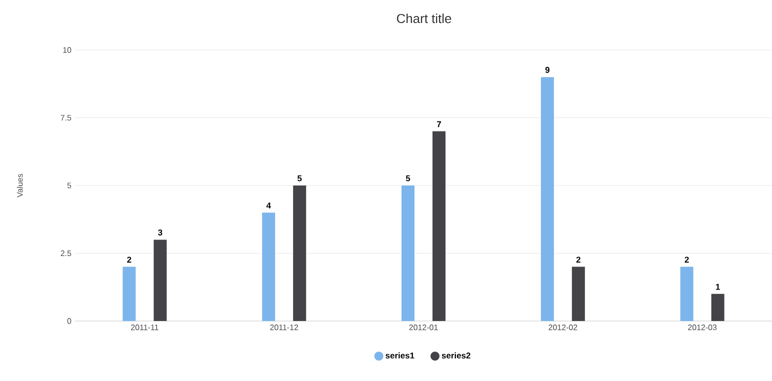 Image resolution: width=772 pixels, height=381 pixels. What do you see at coordinates (456, 355) in the screenshot?
I see `legend-label: series2` at bounding box center [456, 355].